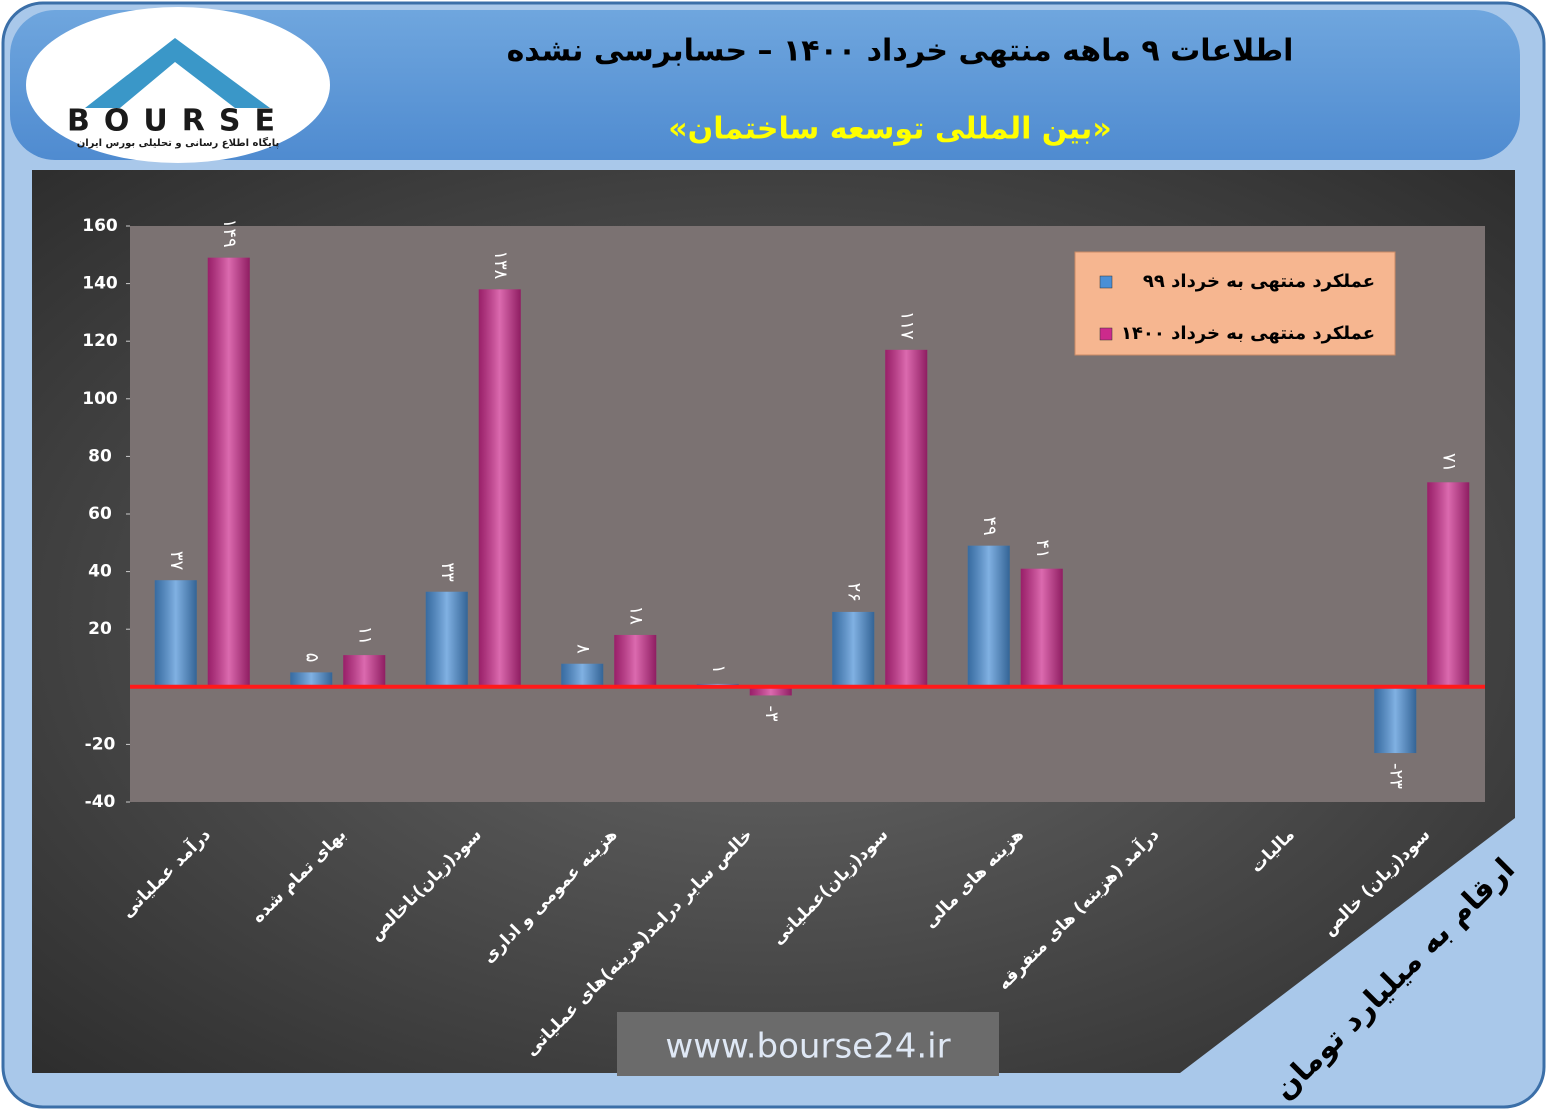 This screenshot has width=1547, height=1110. I want to click on logo-tagline: پایگاه اطلاع رسانی و تحلیلی بورس ایران, so click(178, 142).